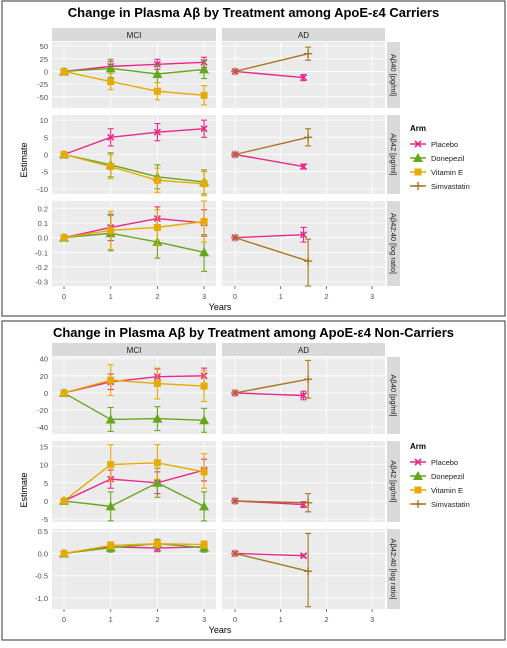 The width and height of the screenshot is (507, 648). Describe the element at coordinates (46, 501) in the screenshot. I see `y-tick-label: 0` at that location.